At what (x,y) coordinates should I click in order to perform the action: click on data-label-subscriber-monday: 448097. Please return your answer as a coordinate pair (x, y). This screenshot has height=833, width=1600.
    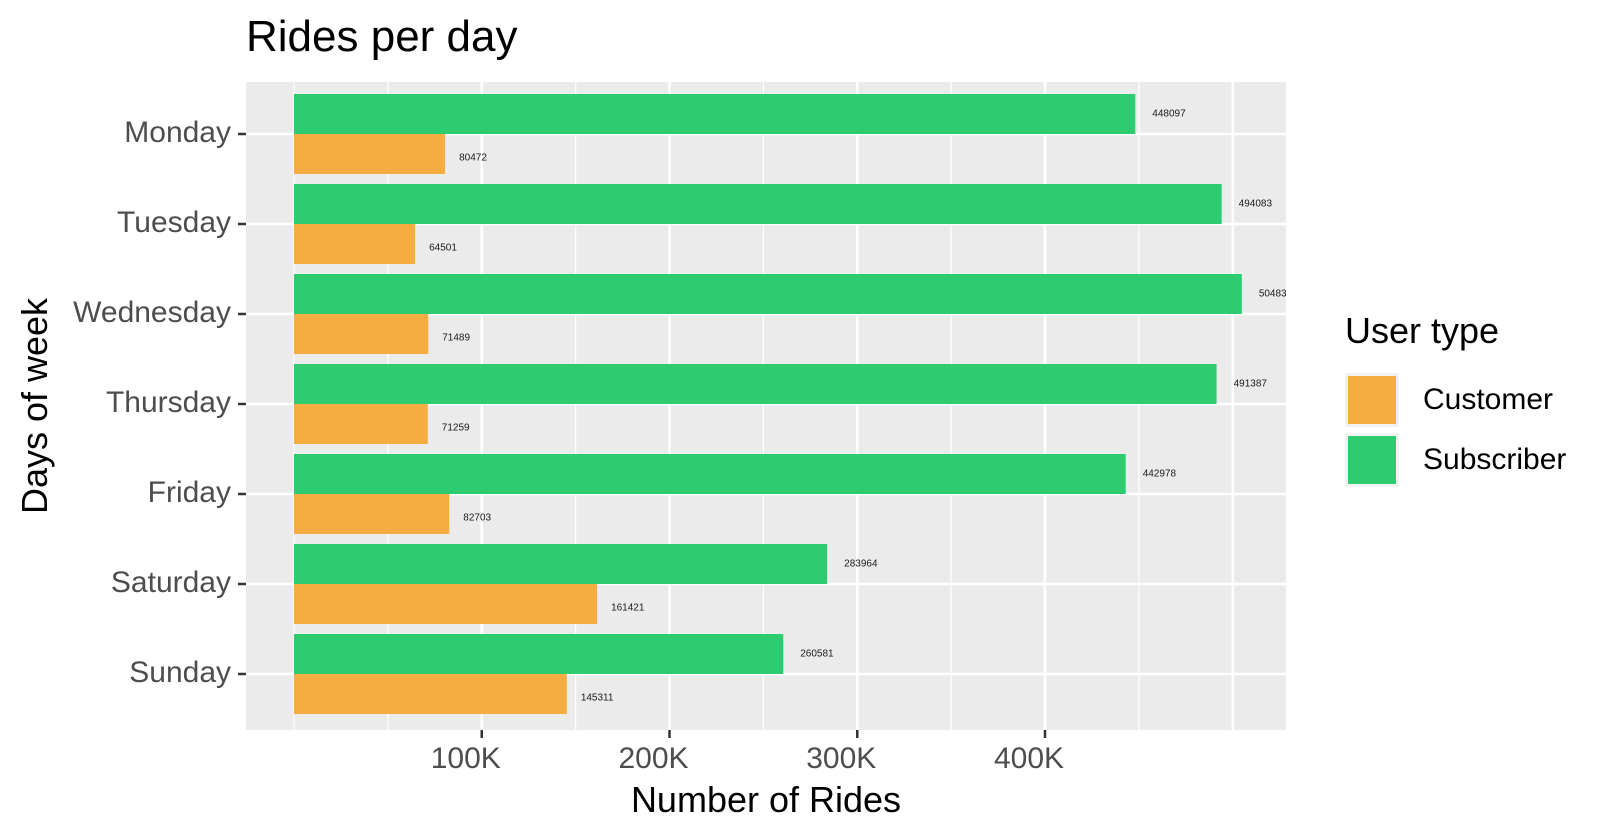
    Looking at the image, I should click on (1169, 114).